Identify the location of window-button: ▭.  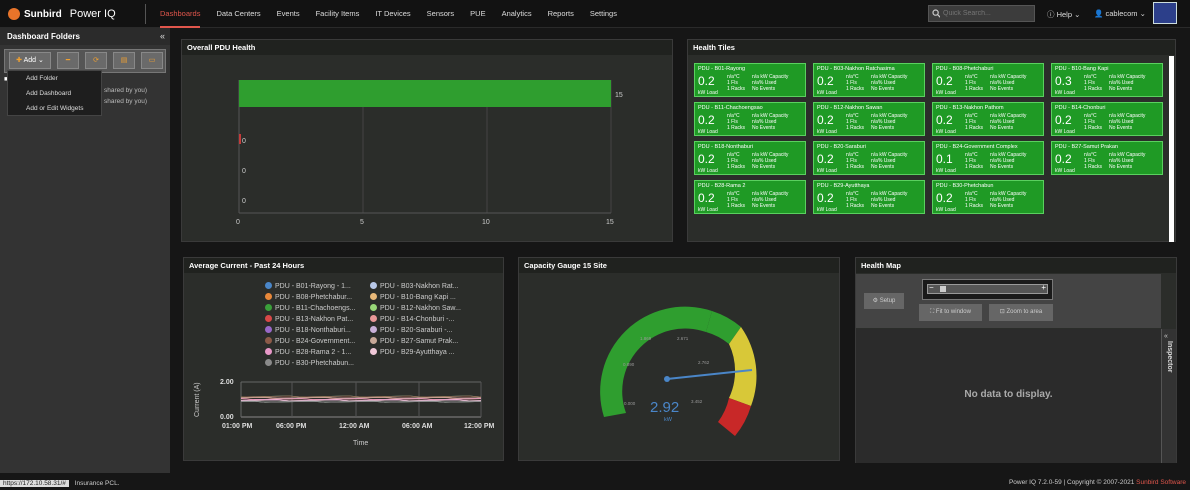
(152, 60).